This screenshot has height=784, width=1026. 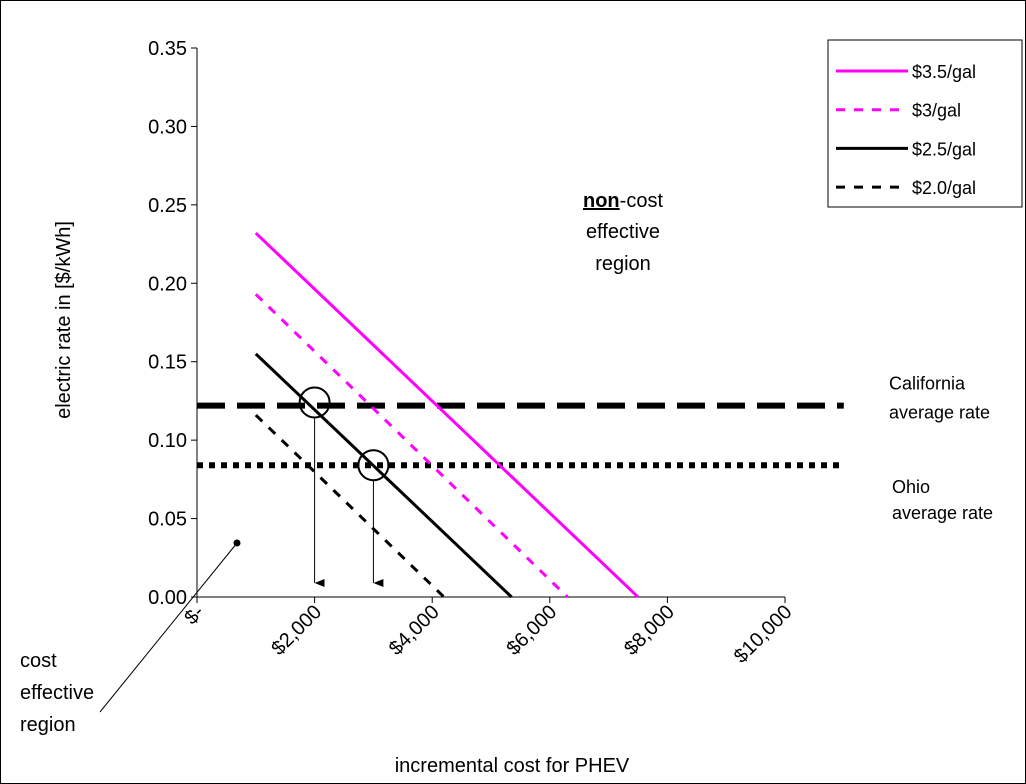 I want to click on region-label-emphasis: non, so click(x=601, y=201).